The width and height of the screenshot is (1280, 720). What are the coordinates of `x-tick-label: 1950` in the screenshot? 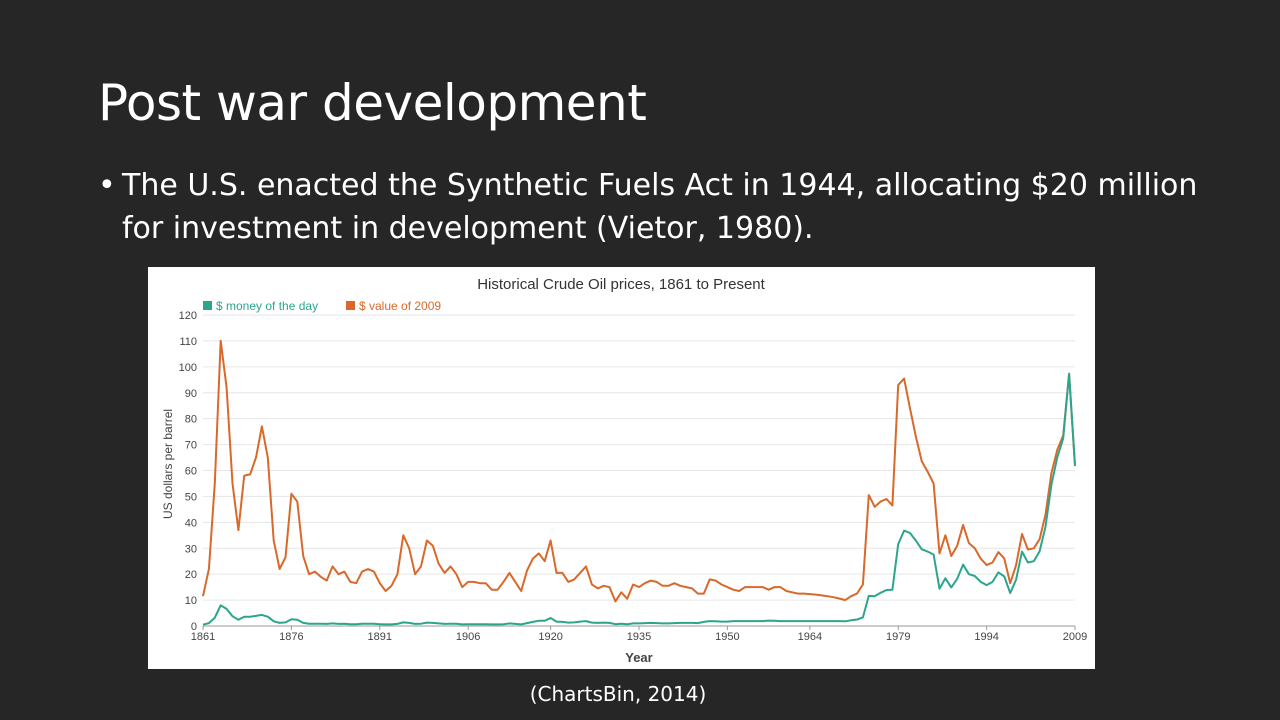 It's located at (727, 637).